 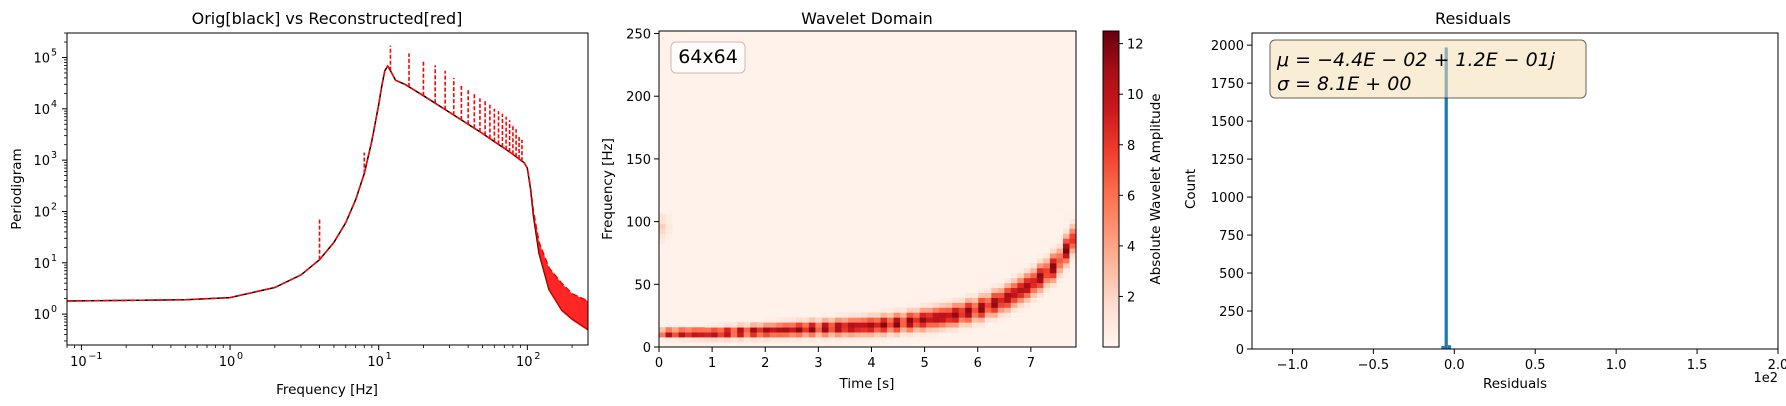 I want to click on wavelet-xlabel: Time [s], so click(x=867, y=384).